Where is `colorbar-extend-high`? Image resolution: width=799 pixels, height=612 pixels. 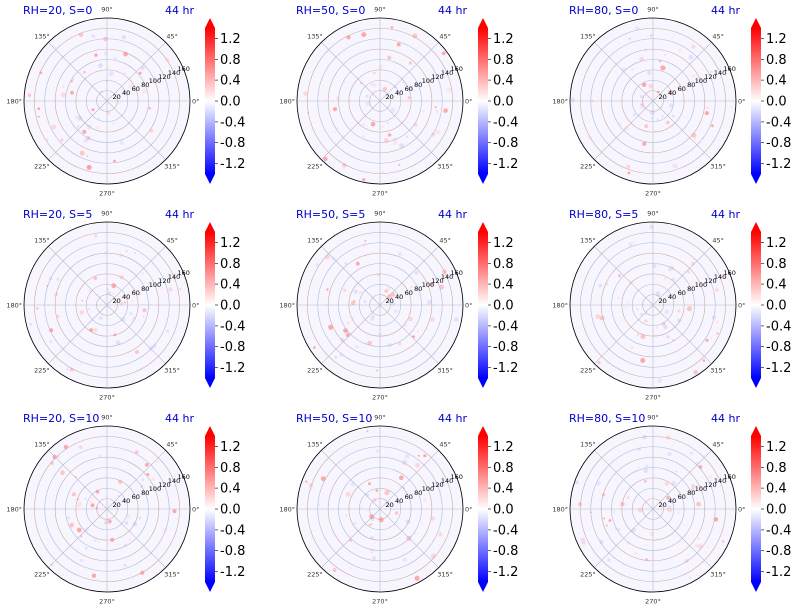
colorbar-extend-high is located at coordinates (756, 431).